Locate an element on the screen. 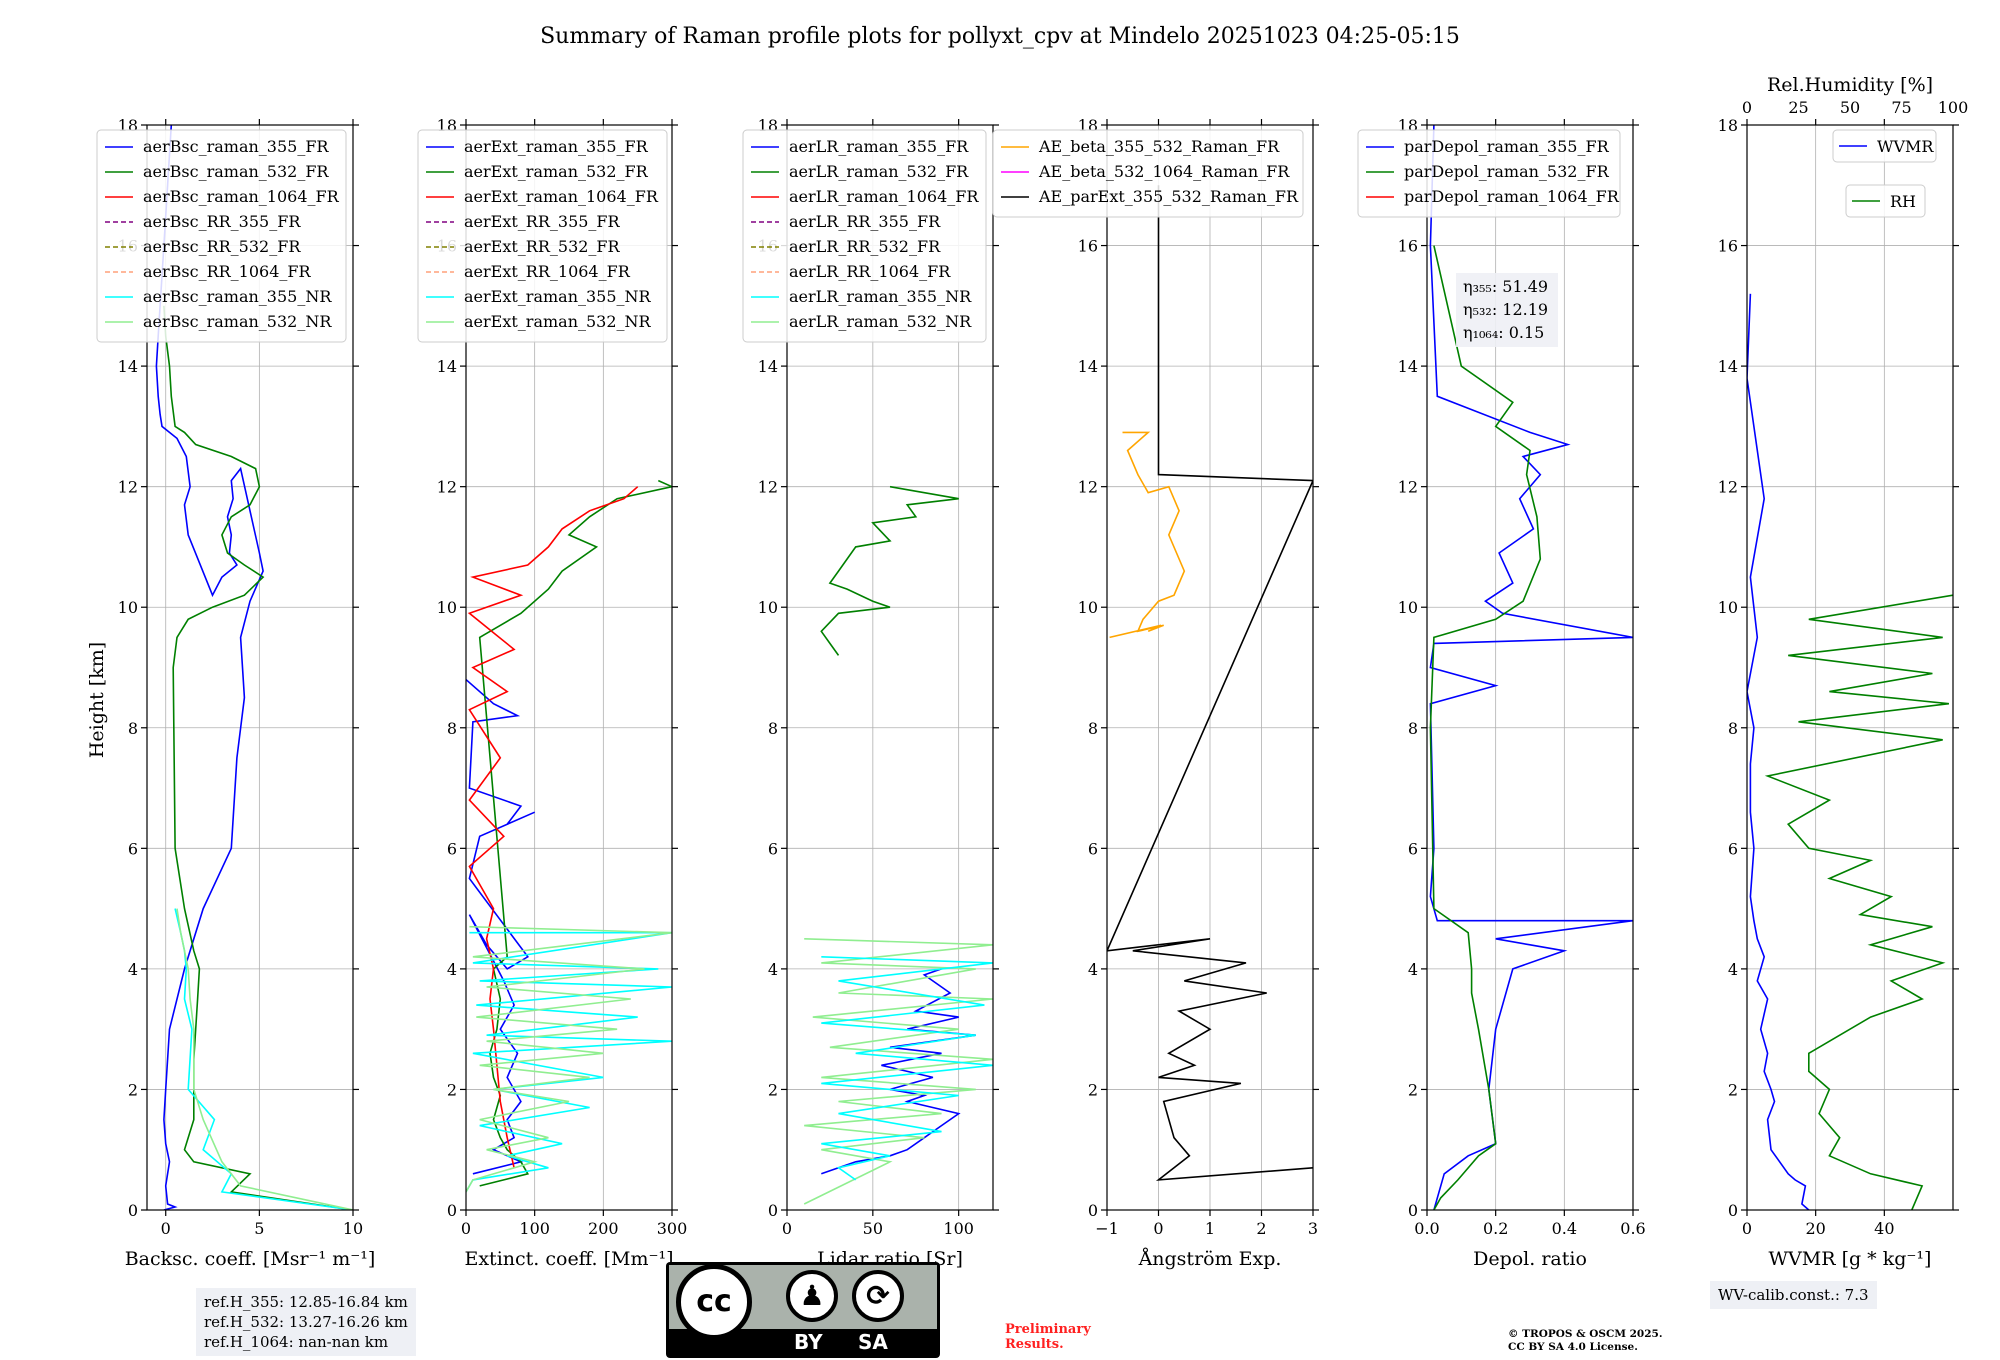  legend-label: AE_parExt_355_532_Raman_FR is located at coordinates (1168, 196).